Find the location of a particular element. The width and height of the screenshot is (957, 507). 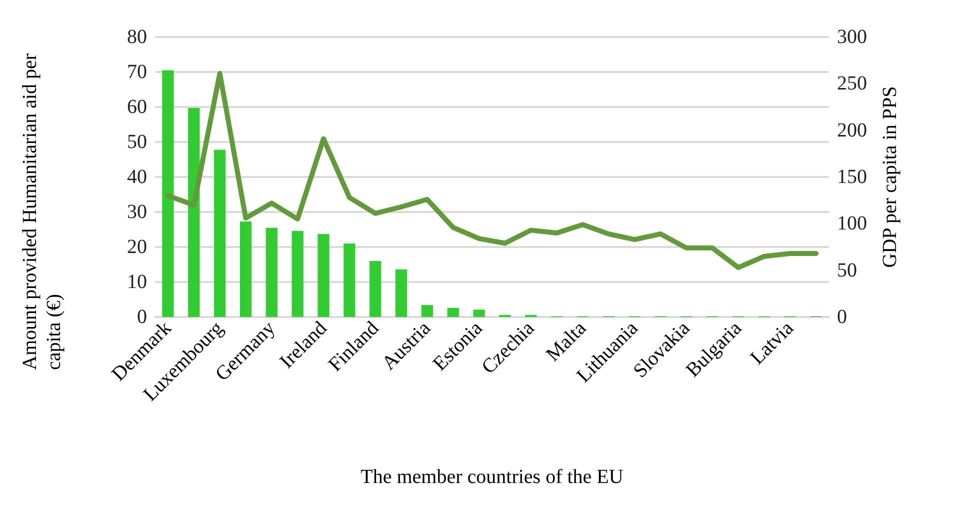

y-tick-label: 50 is located at coordinates (137, 142).